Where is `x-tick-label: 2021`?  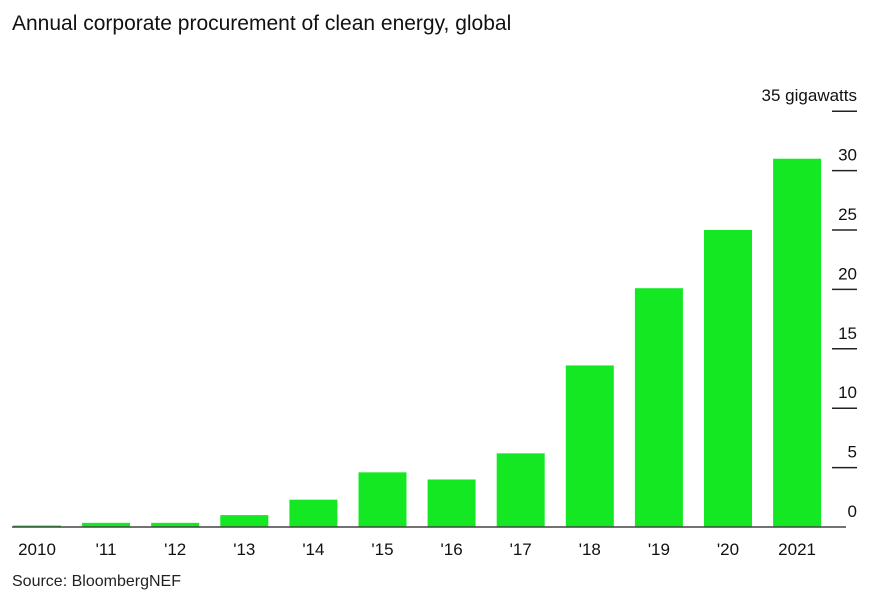 x-tick-label: 2021 is located at coordinates (797, 549).